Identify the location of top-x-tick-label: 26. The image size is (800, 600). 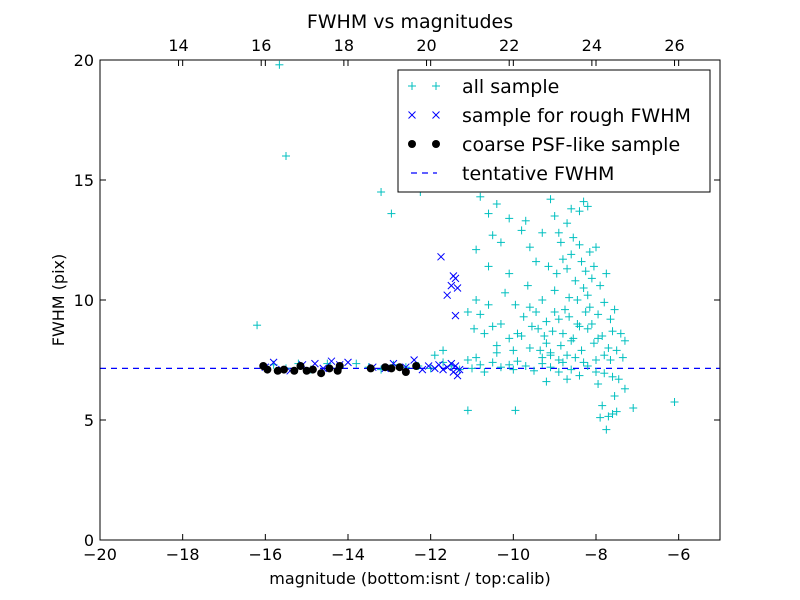
(674, 45).